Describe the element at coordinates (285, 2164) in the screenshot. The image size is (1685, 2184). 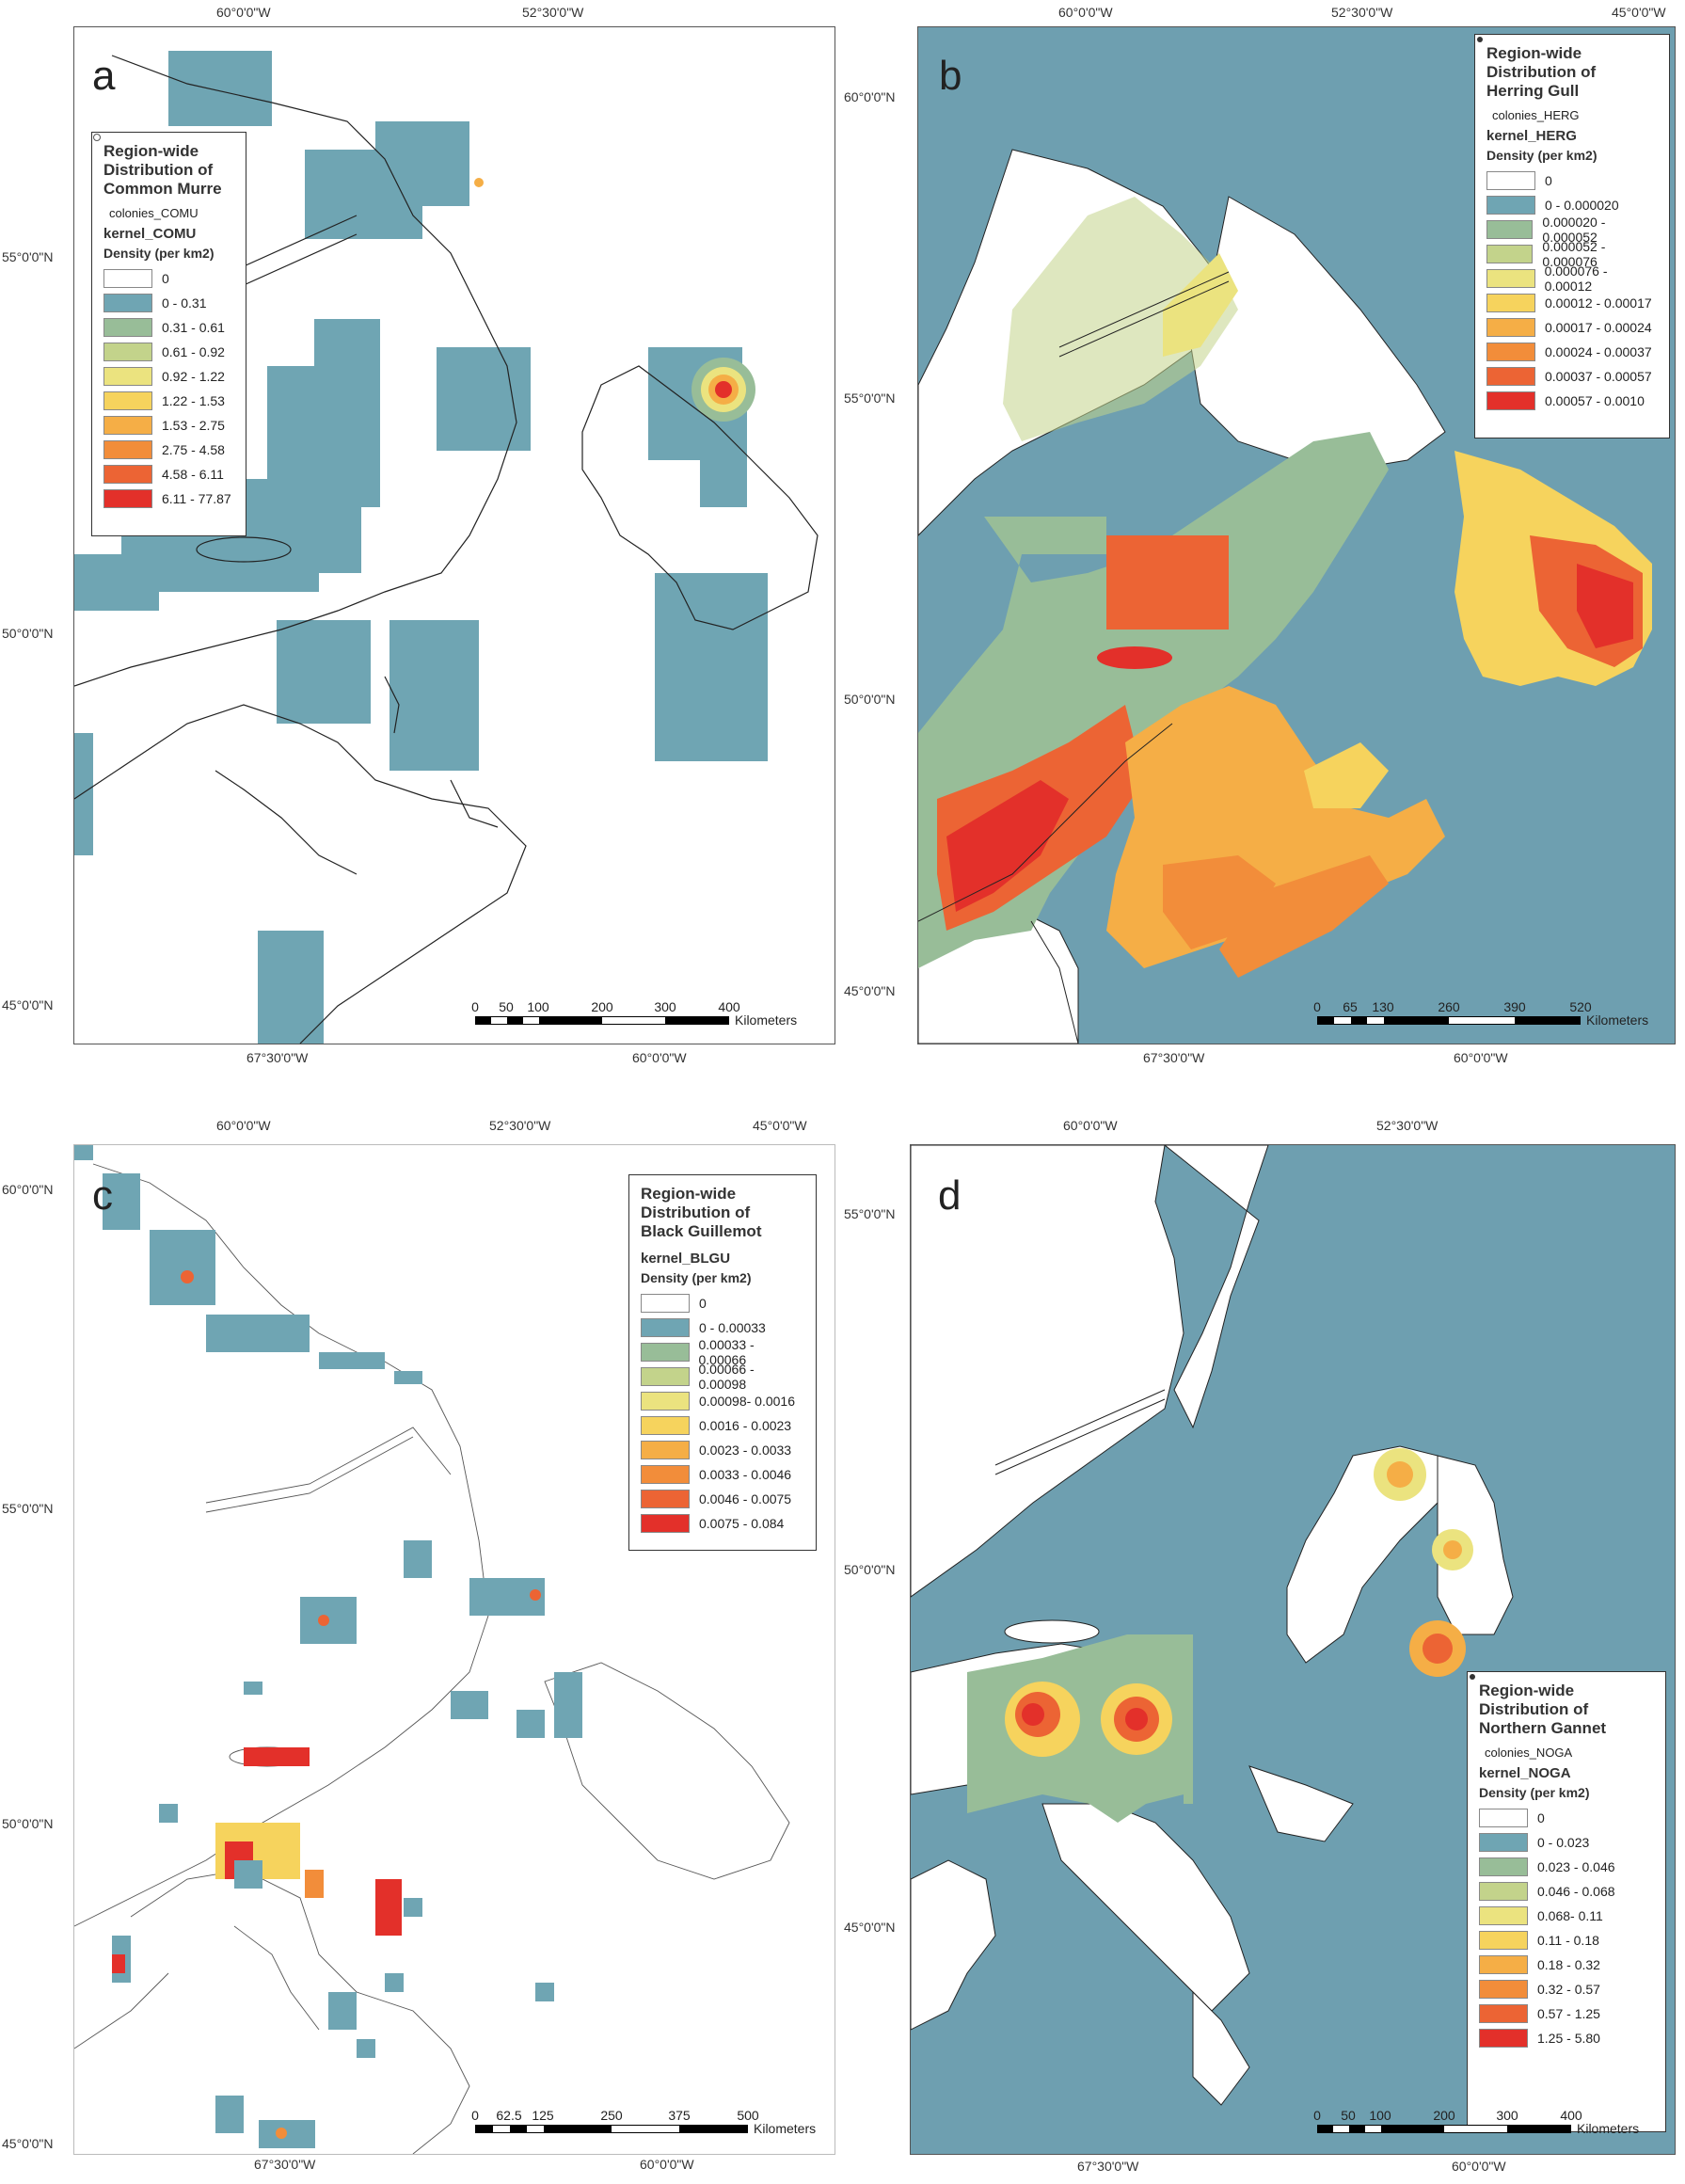
I see `bottom-tick-c-0: 67°30'0"W` at that location.